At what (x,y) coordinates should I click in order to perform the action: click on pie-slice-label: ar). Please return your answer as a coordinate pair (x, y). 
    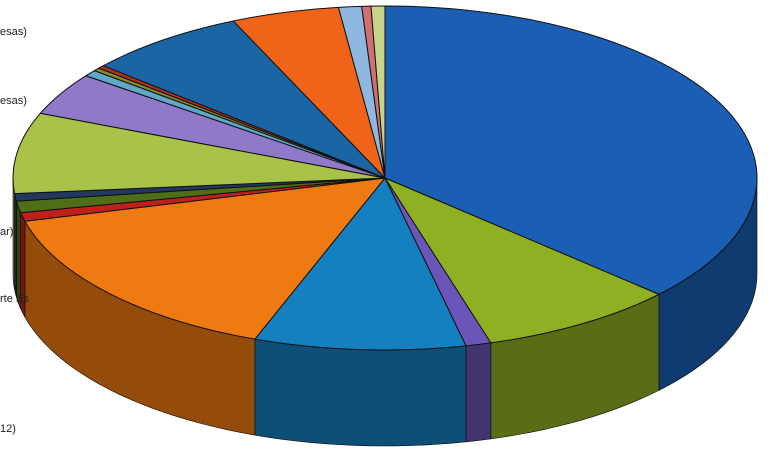
    Looking at the image, I should click on (7, 232).